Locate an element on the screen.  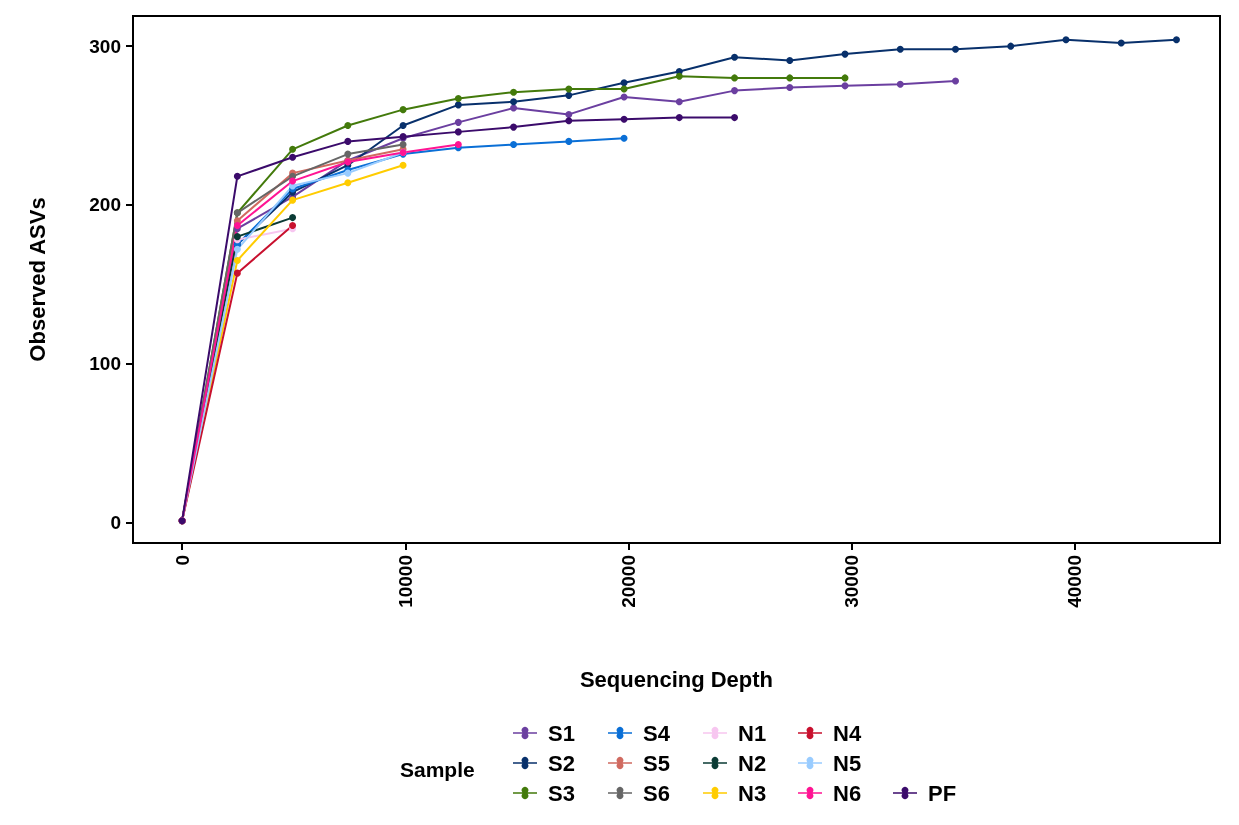
legend-label: N6 is located at coordinates (847, 793).